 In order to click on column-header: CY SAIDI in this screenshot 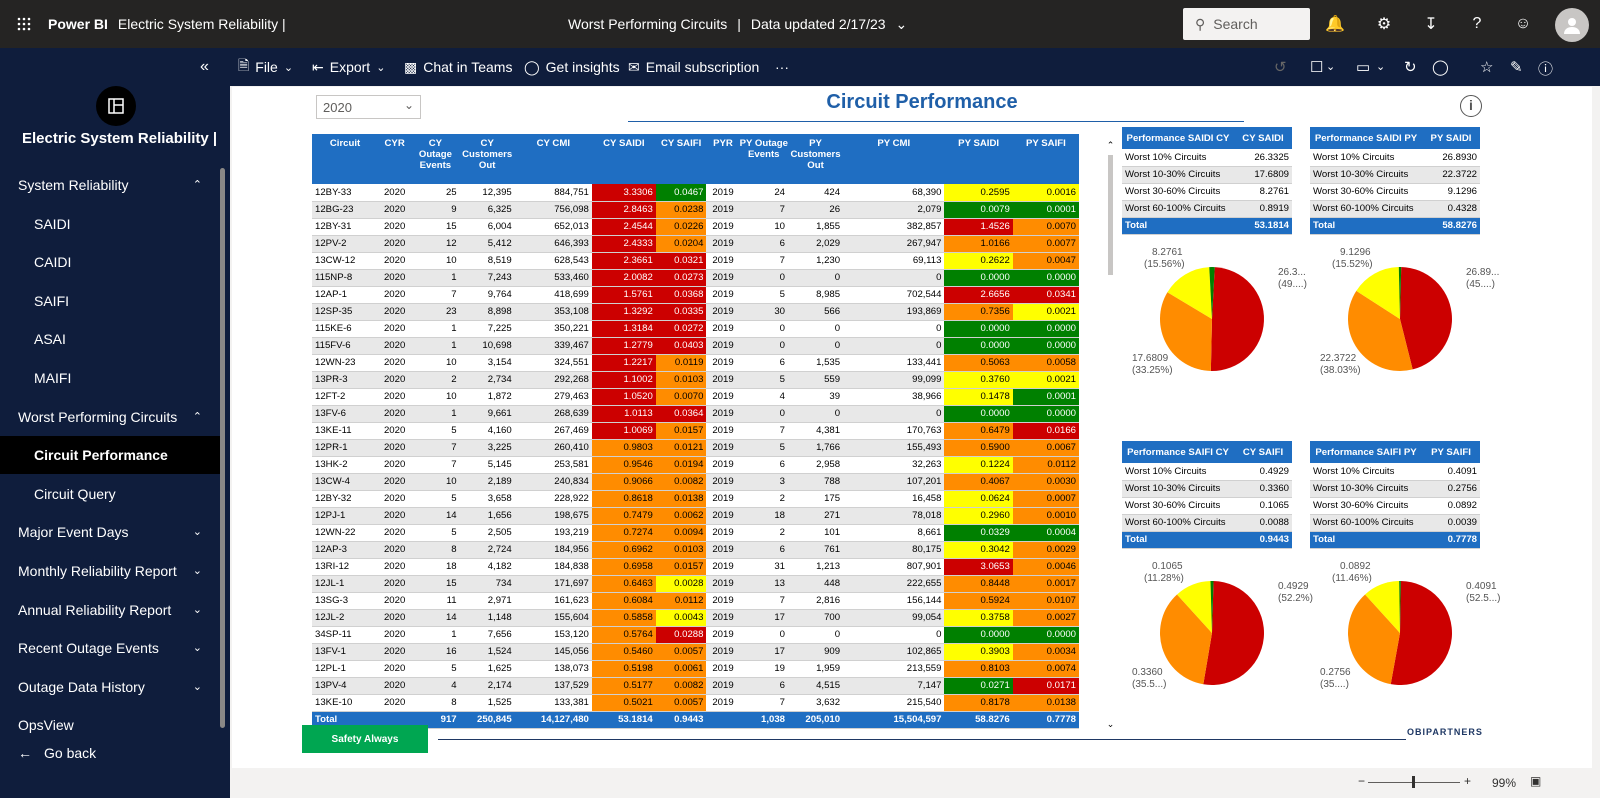, I will do `click(1263, 138)`.